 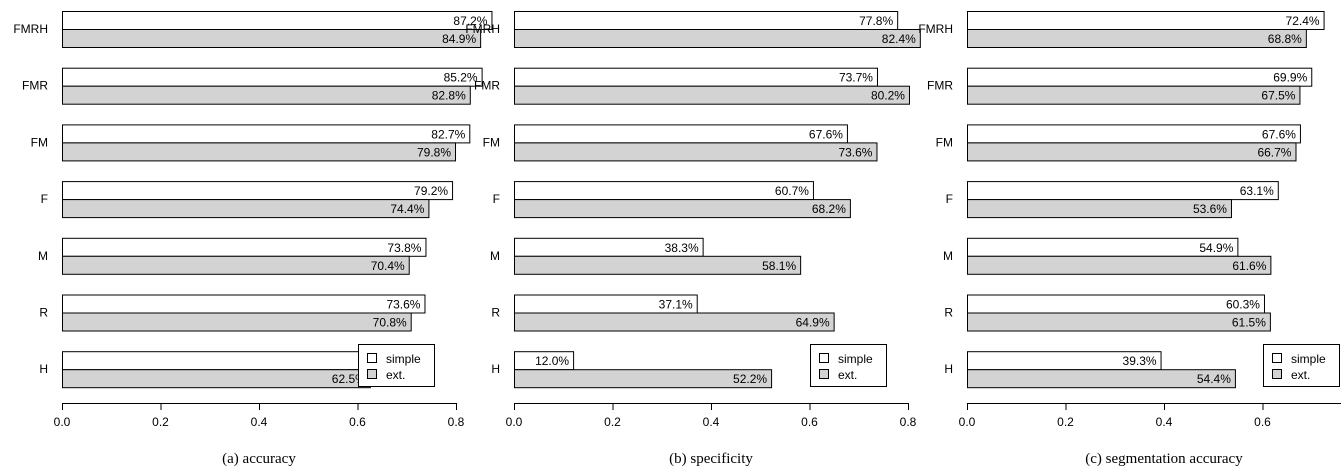 What do you see at coordinates (826, 134) in the screenshot?
I see `data-label: 67.6%` at bounding box center [826, 134].